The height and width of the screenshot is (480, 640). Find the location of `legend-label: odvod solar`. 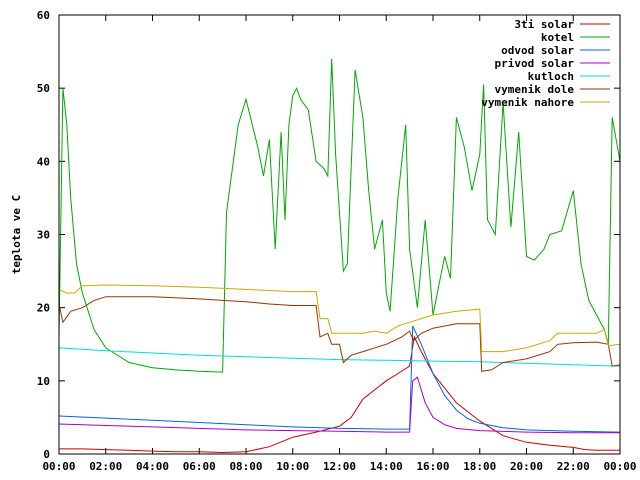

legend-label: odvod solar is located at coordinates (537, 50).